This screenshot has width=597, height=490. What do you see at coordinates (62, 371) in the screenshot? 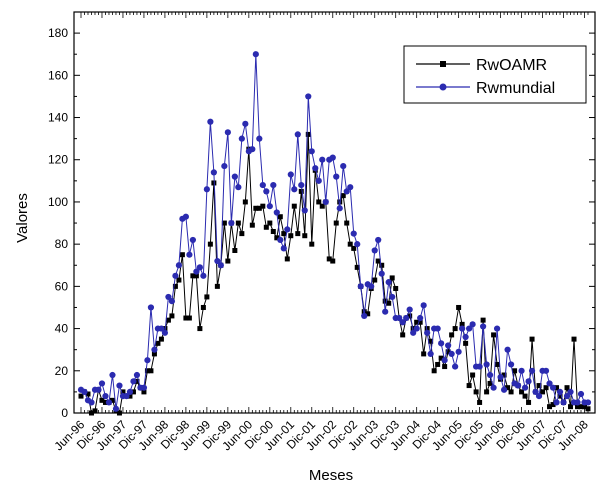
I see `y-tick-label: 20` at bounding box center [62, 371].